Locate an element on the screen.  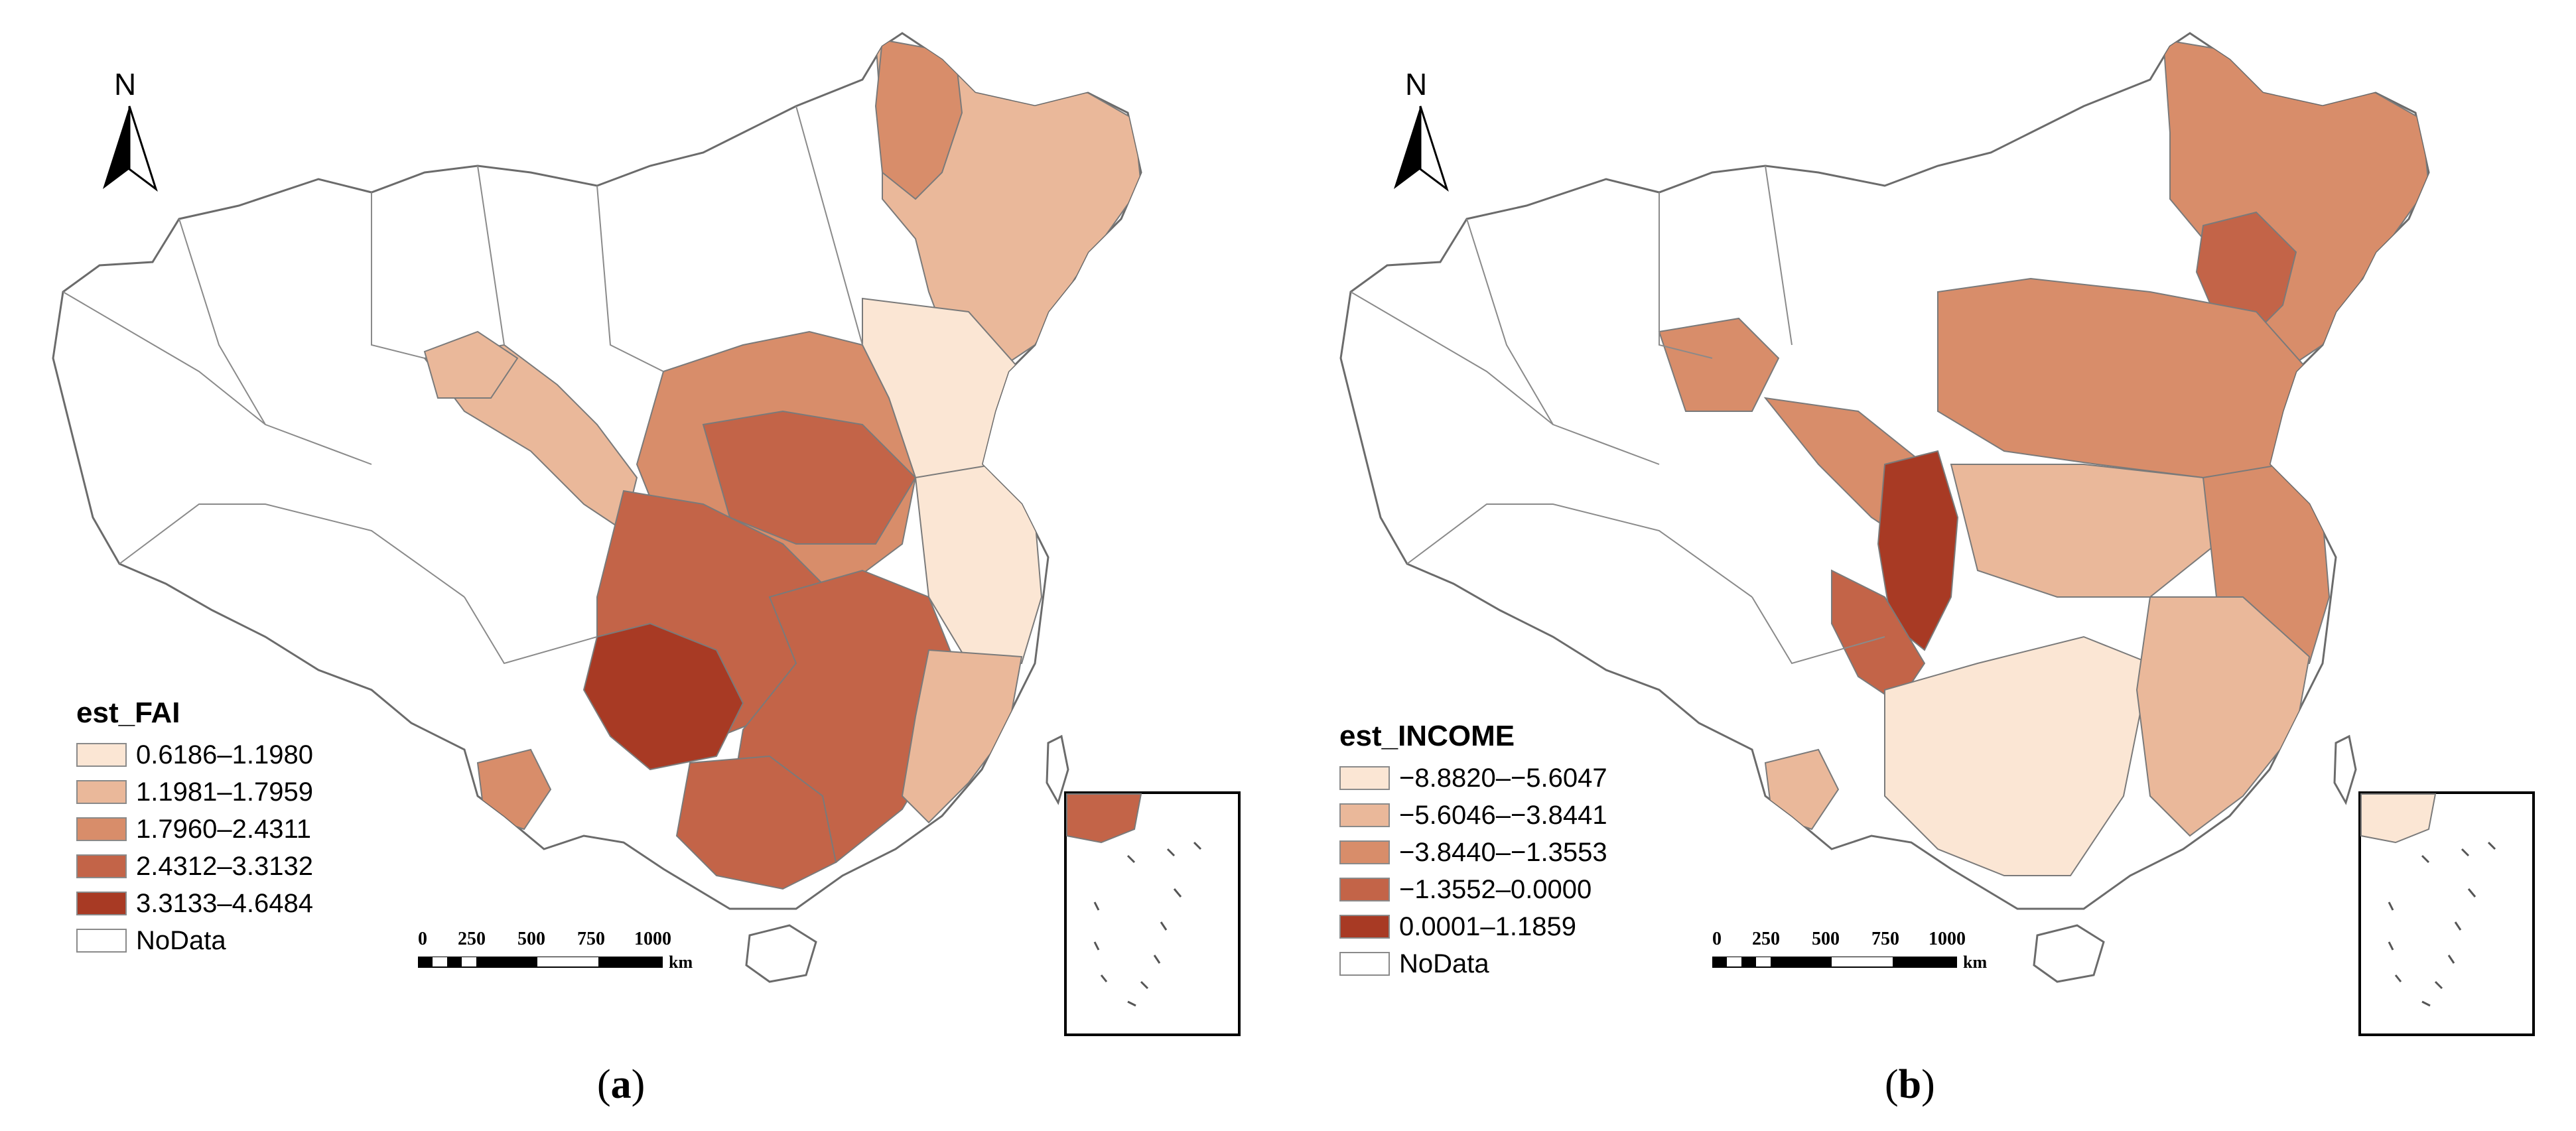
region-central-light is located at coordinates (2084, 531).